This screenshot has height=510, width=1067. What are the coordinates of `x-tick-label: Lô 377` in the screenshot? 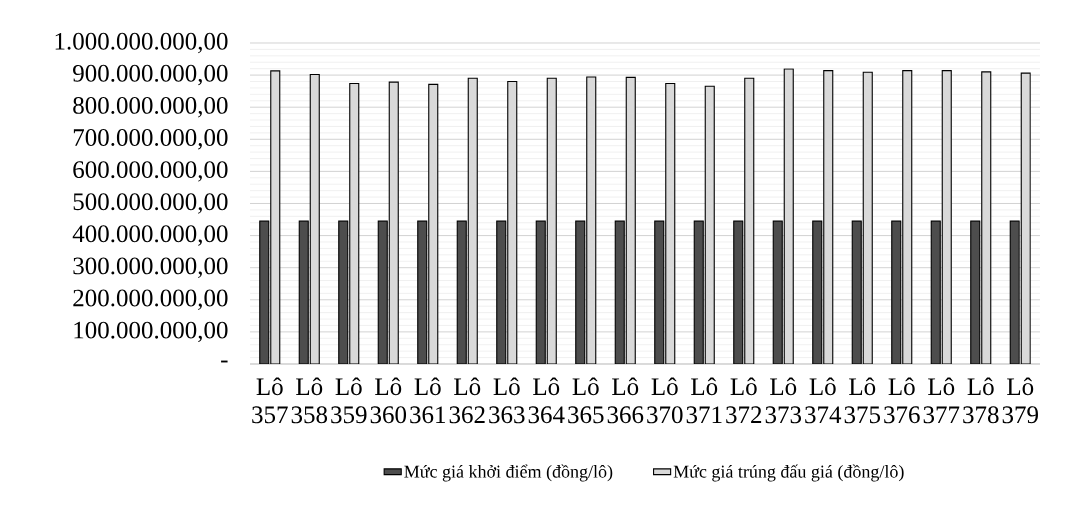 It's located at (941, 400).